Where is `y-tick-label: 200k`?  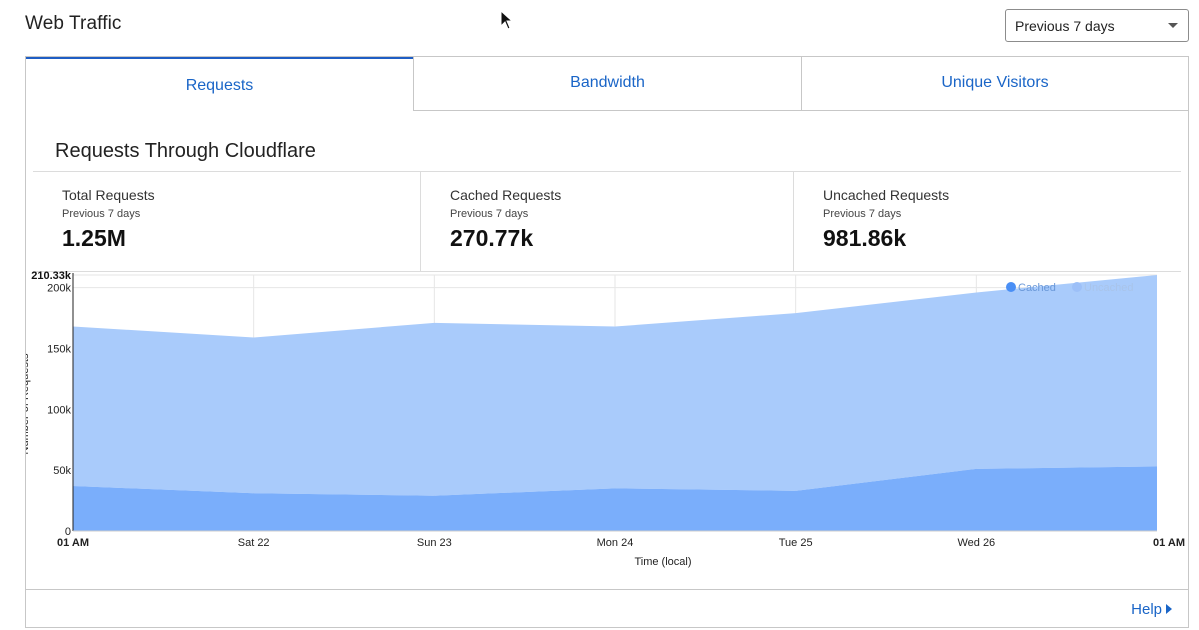
y-tick-label: 200k is located at coordinates (59, 289).